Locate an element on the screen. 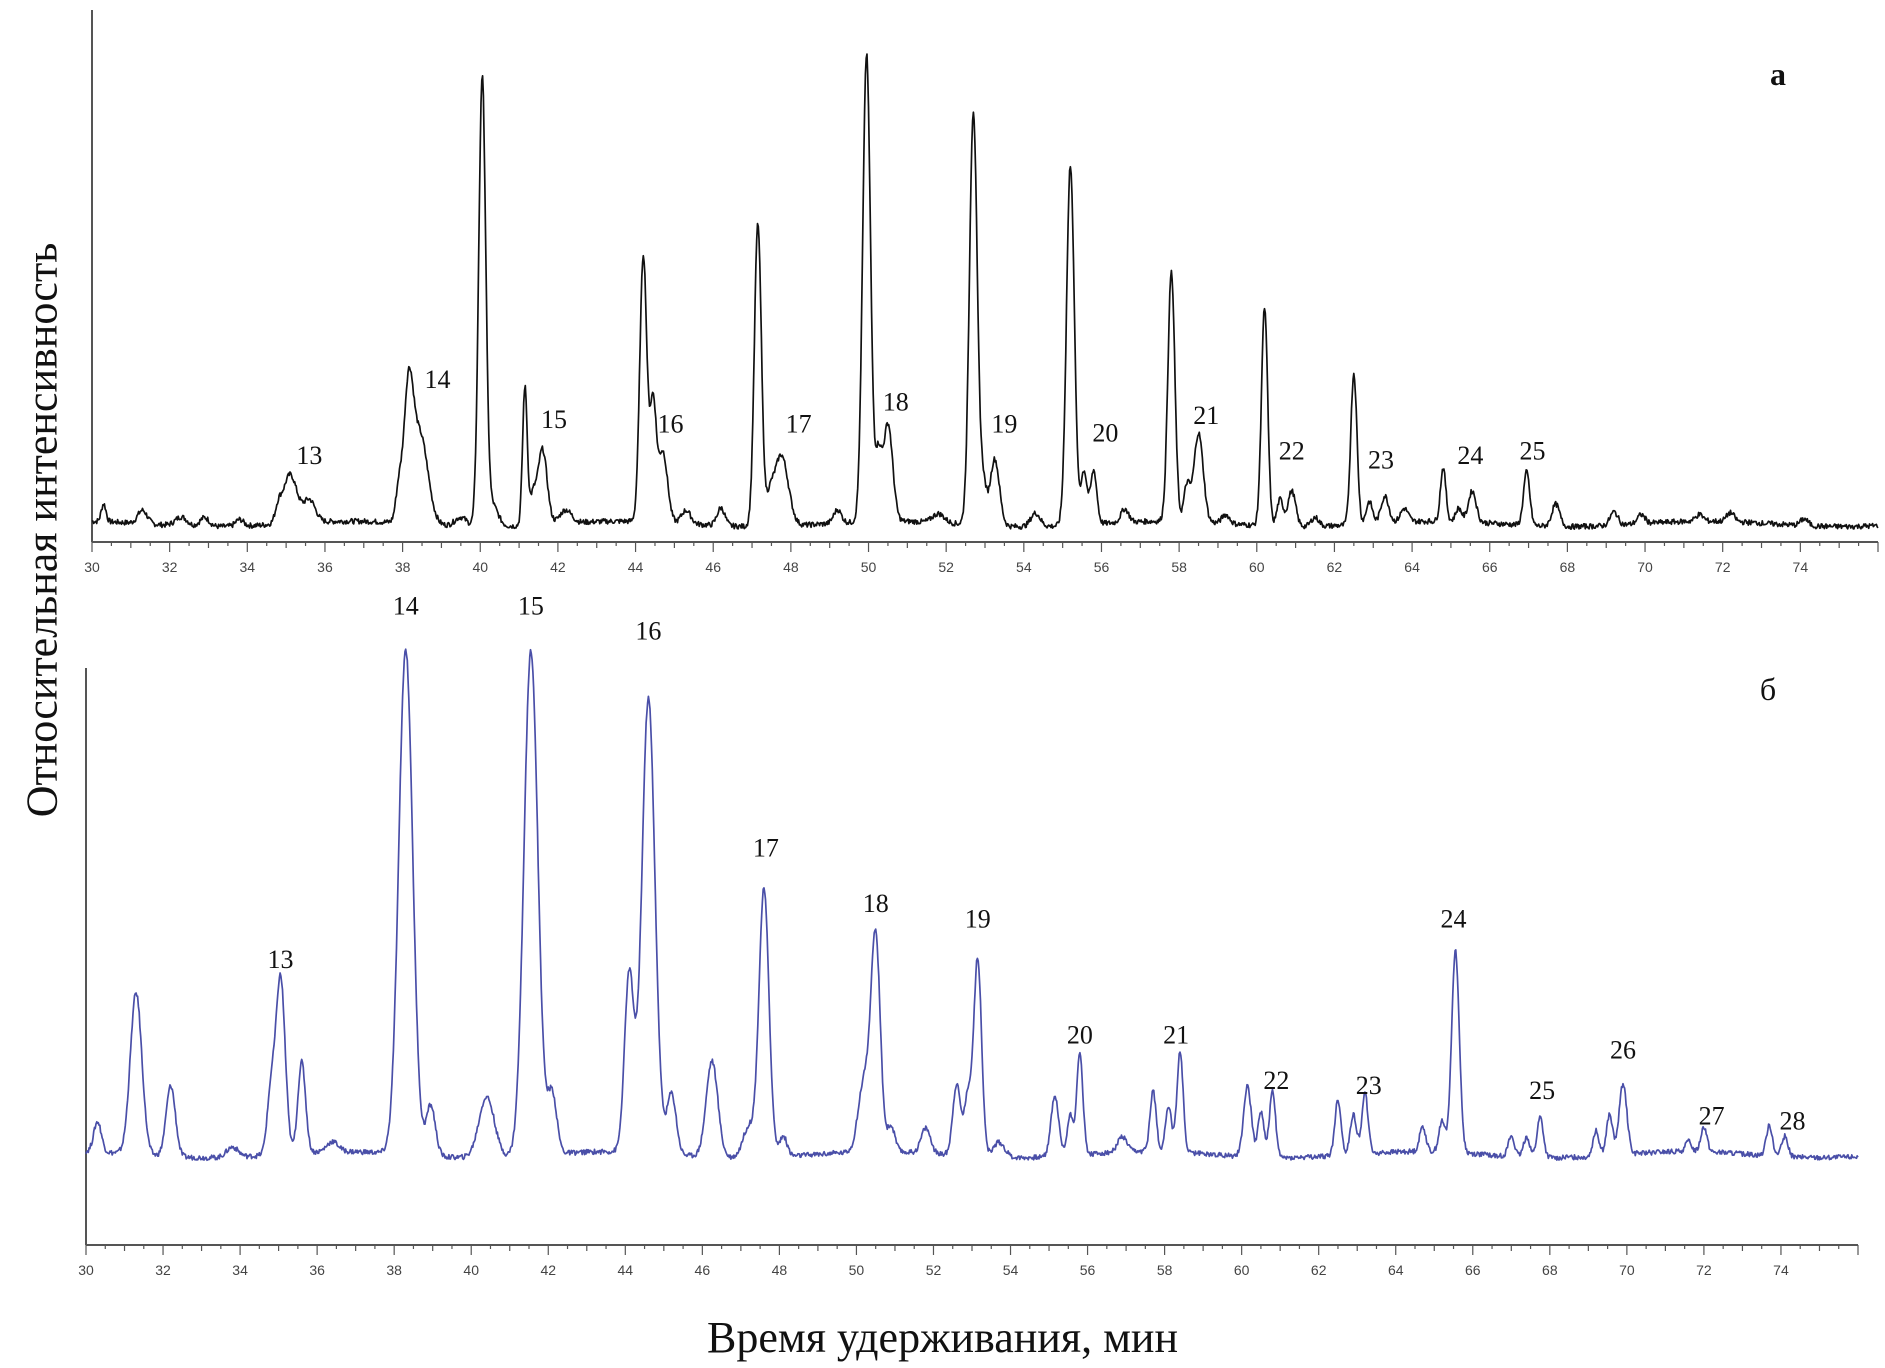 This screenshot has height=1368, width=1885. peak-number-label: 28 is located at coordinates (1793, 1120).